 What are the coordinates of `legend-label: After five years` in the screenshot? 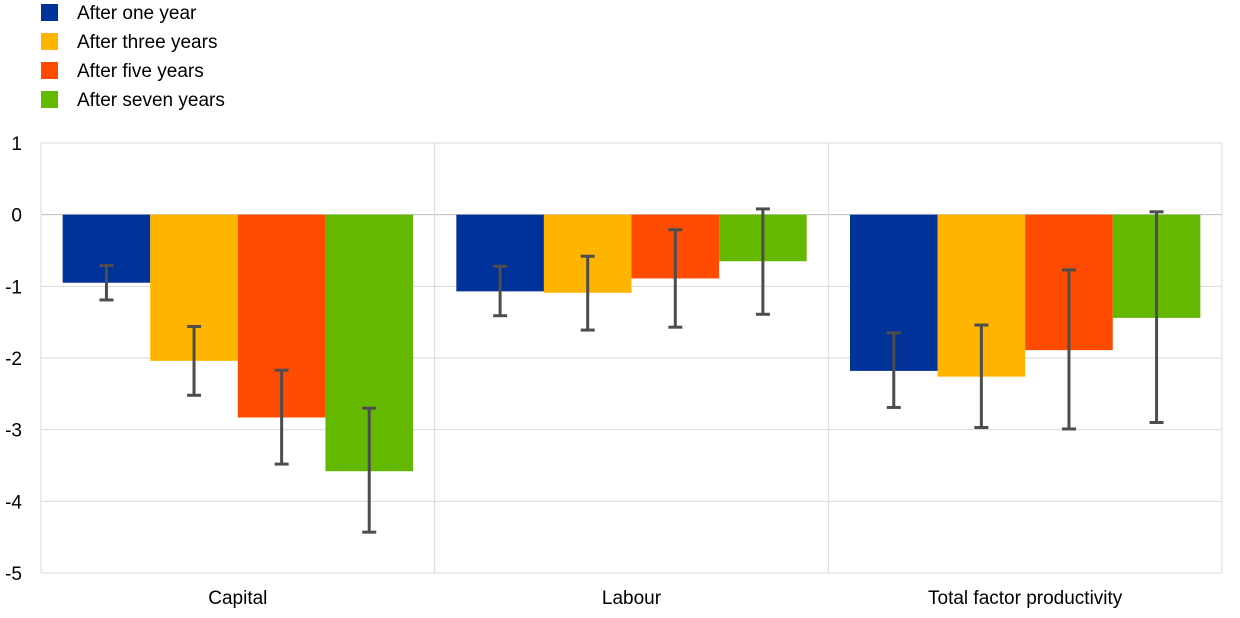 It's located at (140, 71).